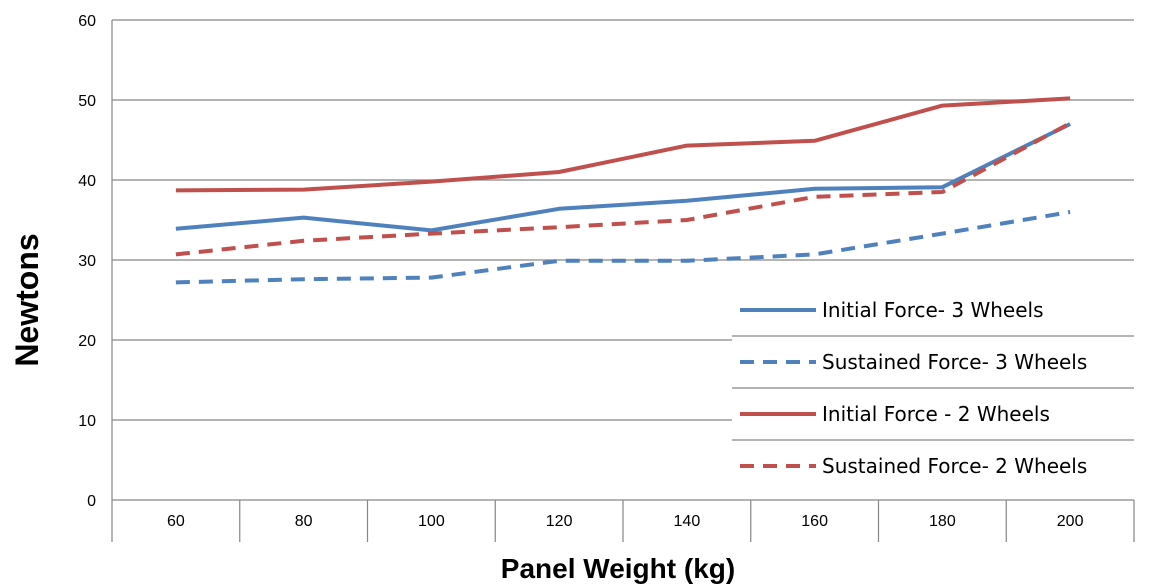 Image resolution: width=1160 pixels, height=586 pixels. I want to click on y-tick-label: 0, so click(91, 501).